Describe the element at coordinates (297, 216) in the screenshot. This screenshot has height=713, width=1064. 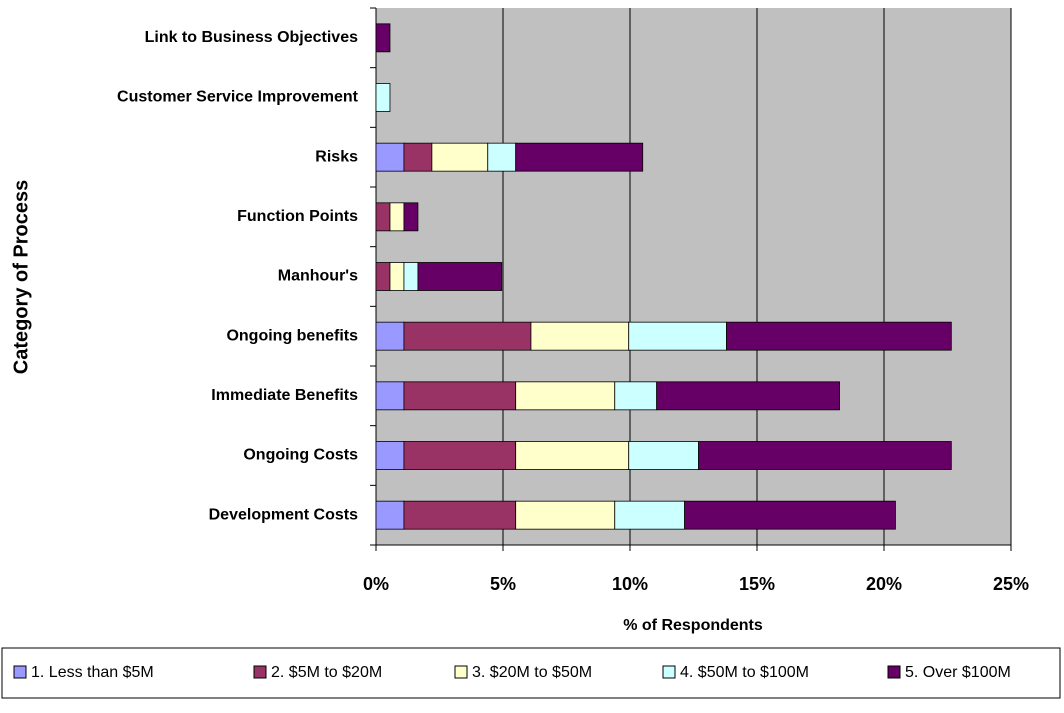
I see `y-tick-label: Function Points` at that location.